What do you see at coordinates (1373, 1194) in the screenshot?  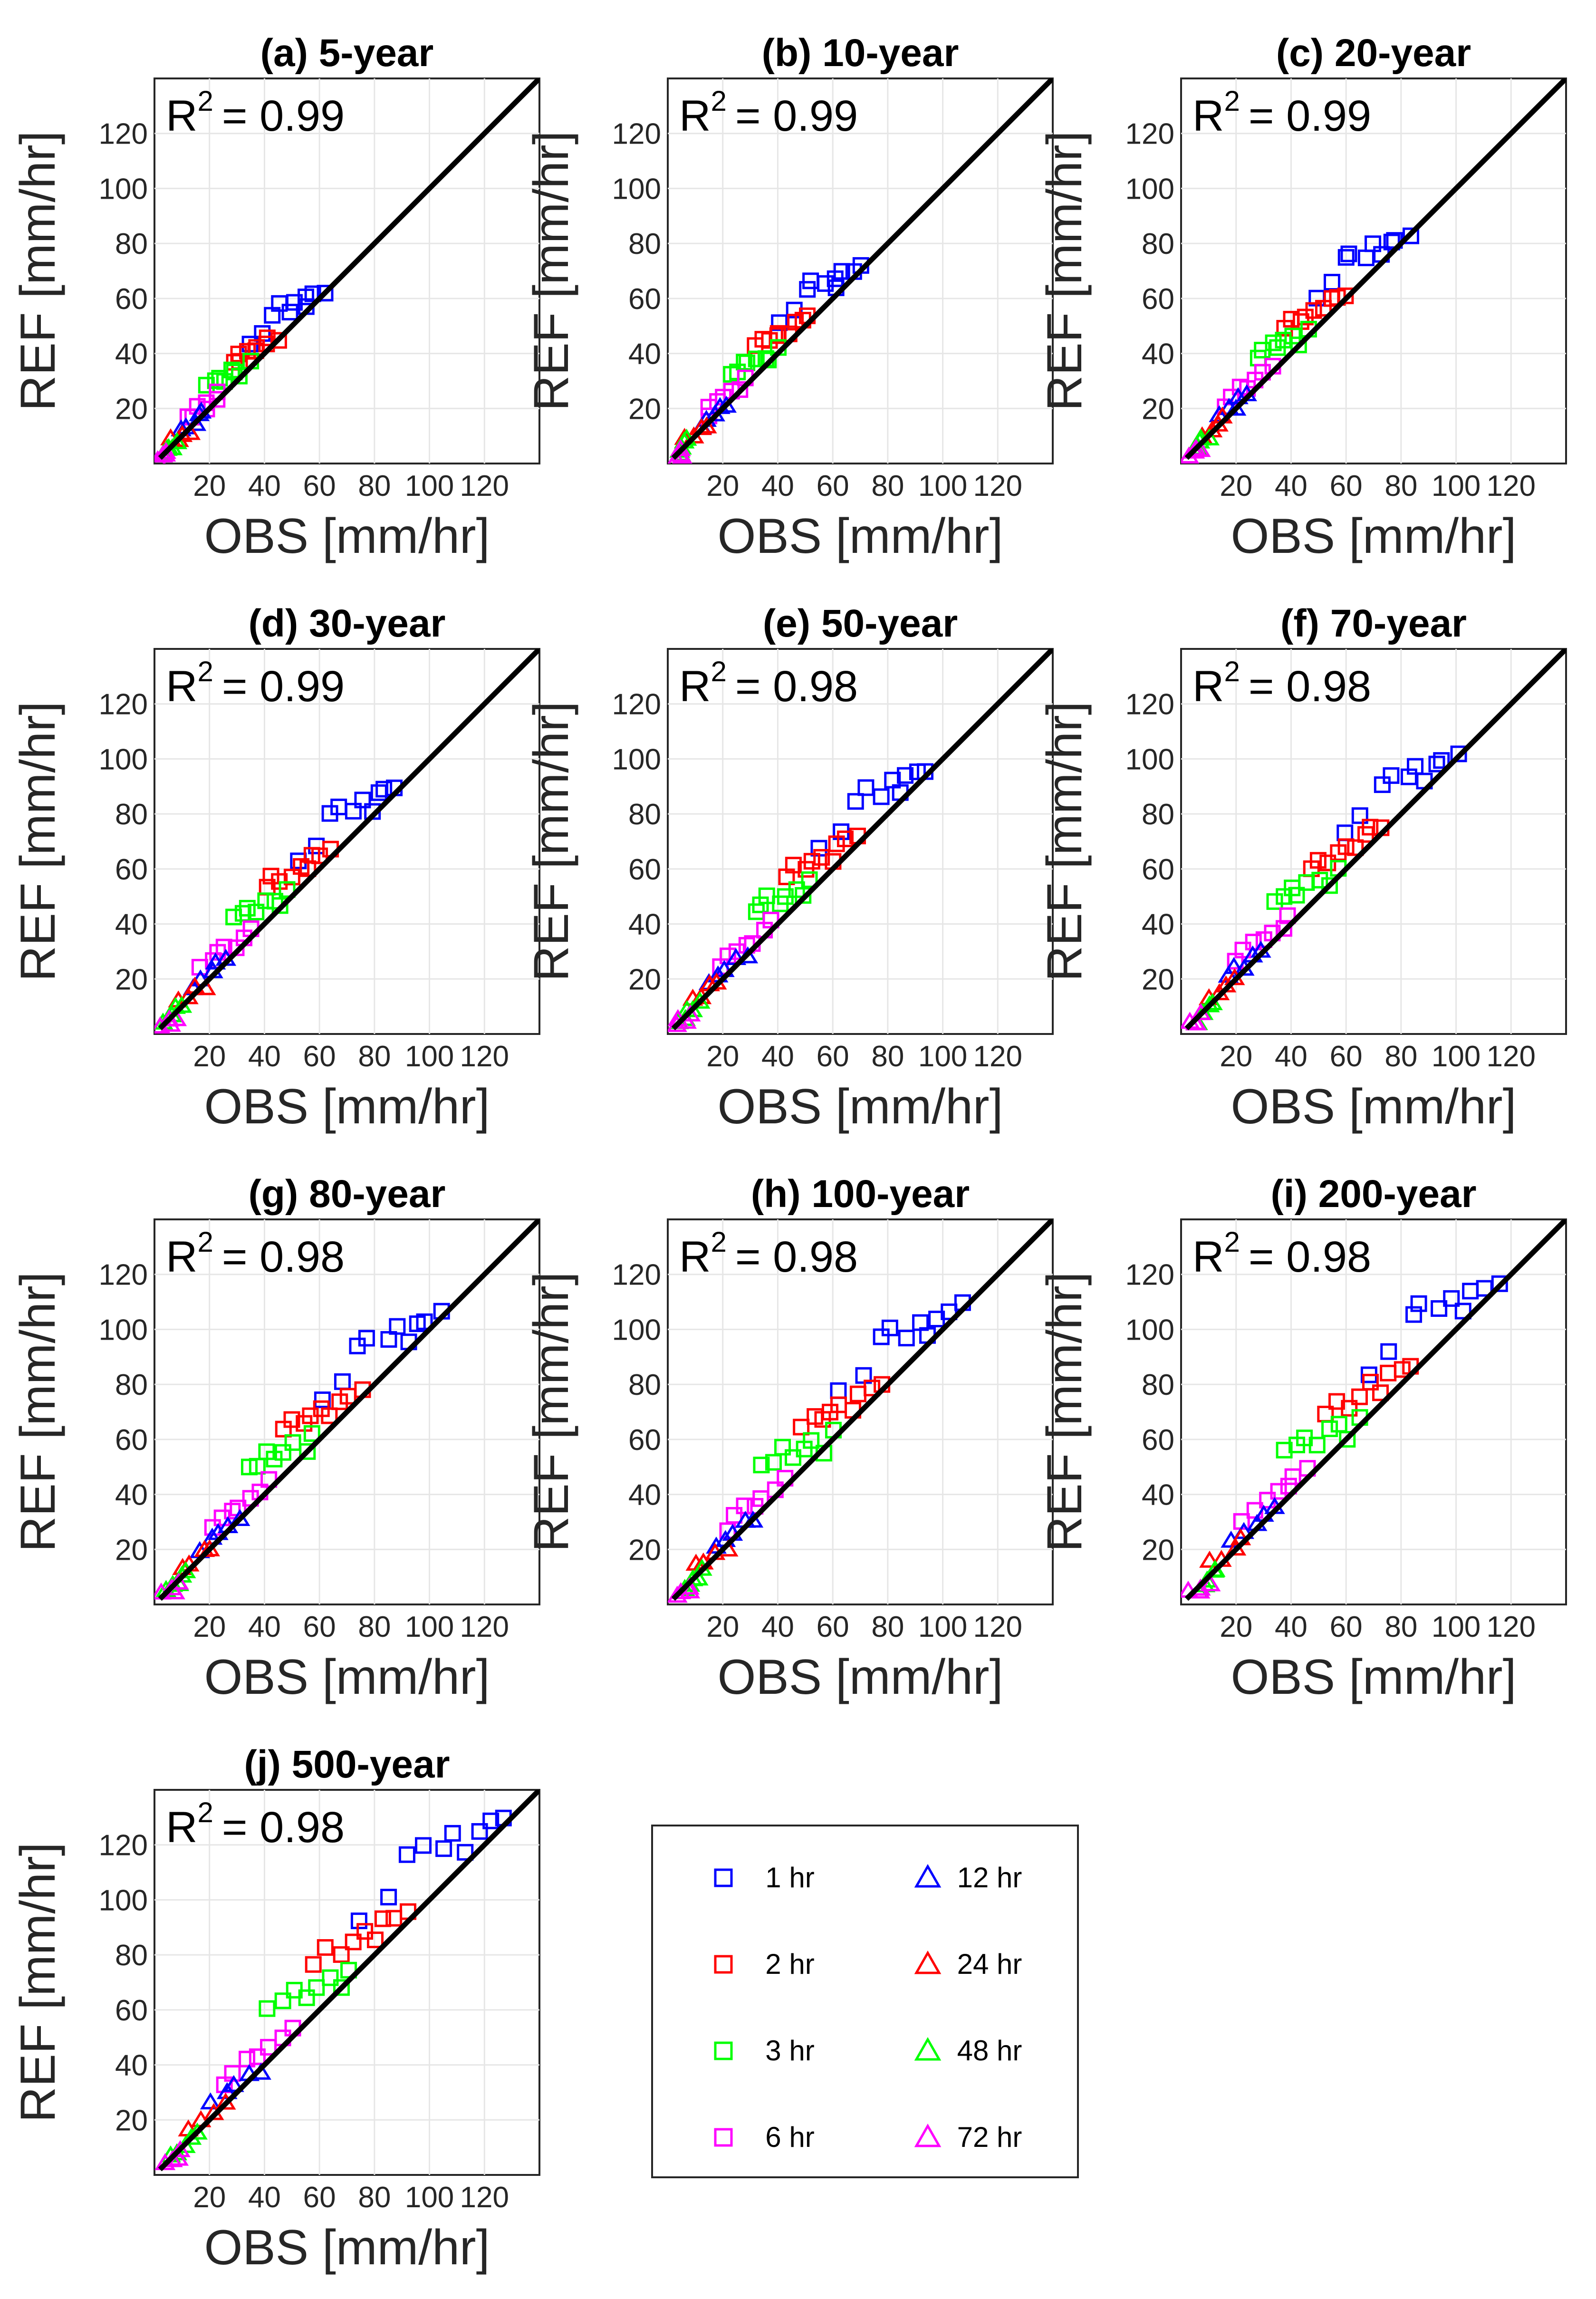 I see `panel-title: (i) 200-year` at bounding box center [1373, 1194].